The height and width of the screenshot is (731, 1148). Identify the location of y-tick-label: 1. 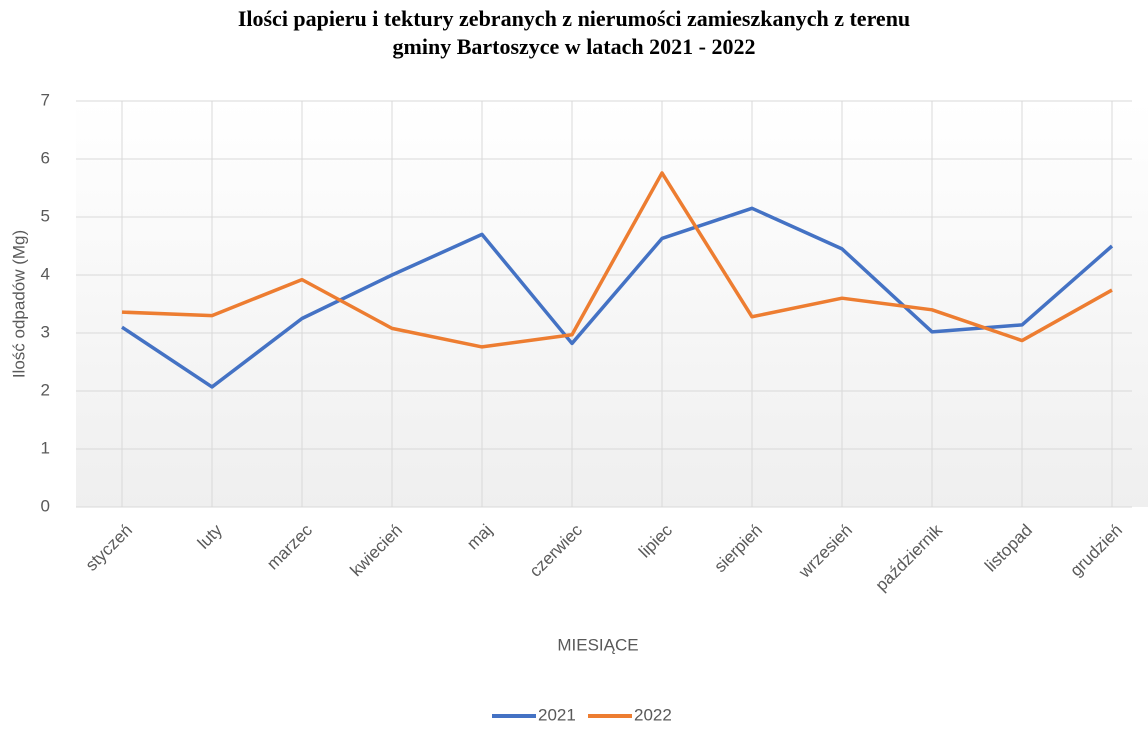
(45, 447).